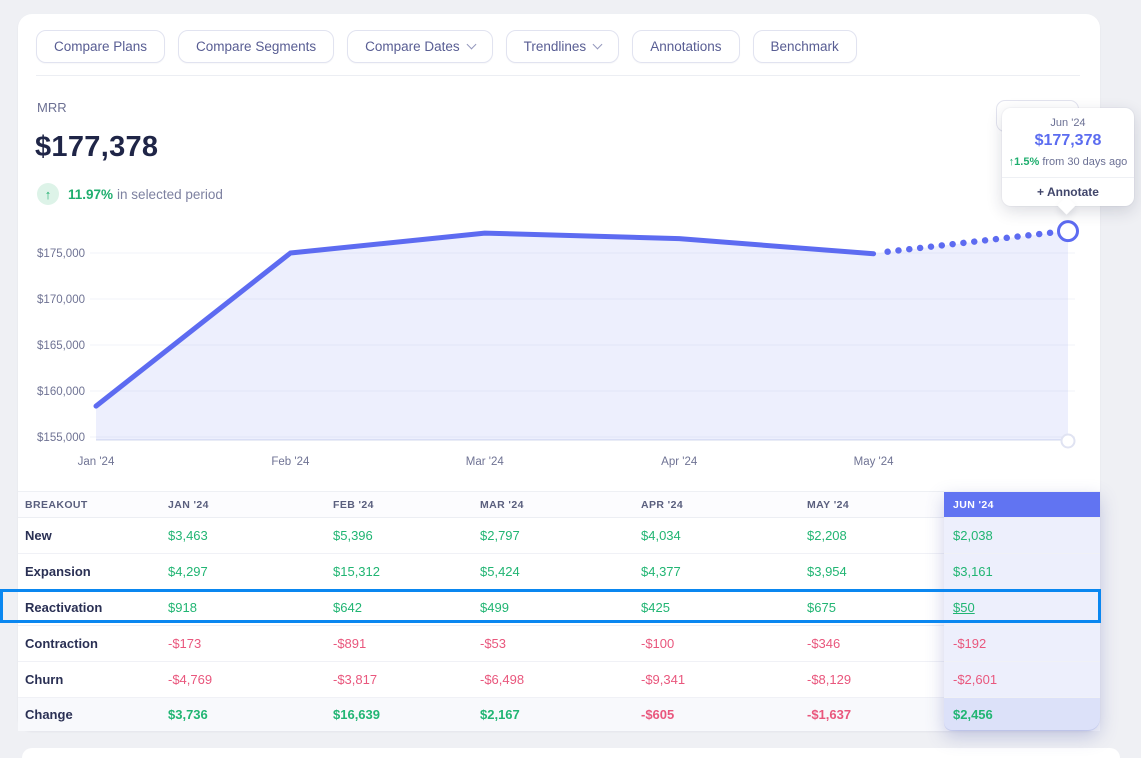  What do you see at coordinates (61, 254) in the screenshot?
I see `y-axis-tick-label: $175,000` at bounding box center [61, 254].